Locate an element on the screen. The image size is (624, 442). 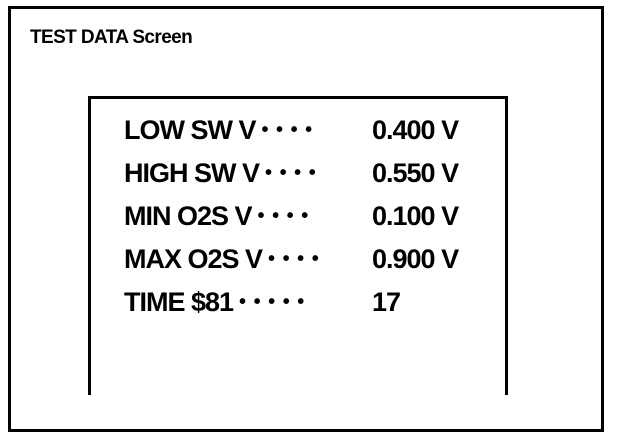
row-value: 17 is located at coordinates (386, 302).